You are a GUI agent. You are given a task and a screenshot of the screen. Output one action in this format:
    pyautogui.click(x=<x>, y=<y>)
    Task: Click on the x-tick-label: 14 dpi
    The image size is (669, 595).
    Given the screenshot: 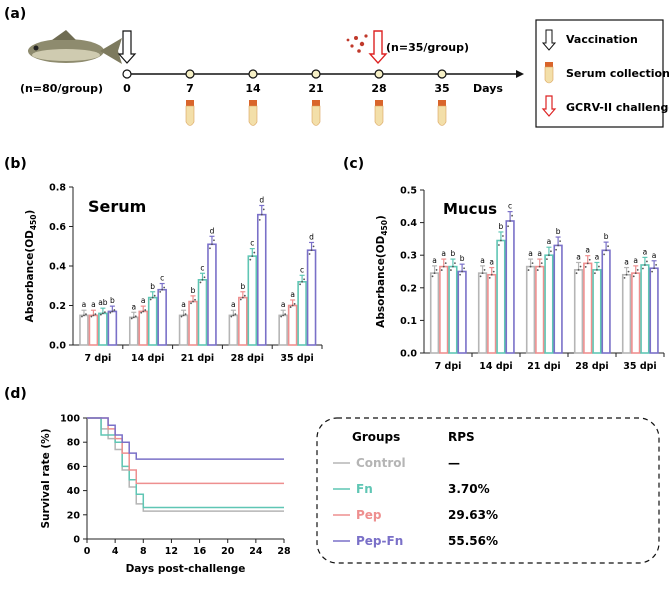 What is the action you would take?
    pyautogui.click(x=147, y=358)
    